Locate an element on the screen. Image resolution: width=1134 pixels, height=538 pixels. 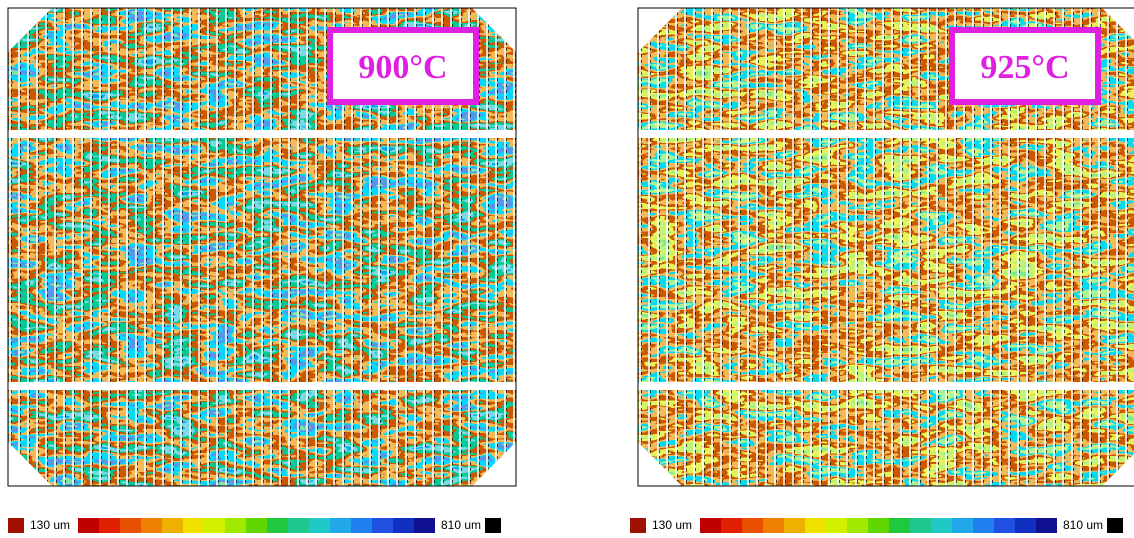
temperature-label: 900°C is located at coordinates (402, 67).